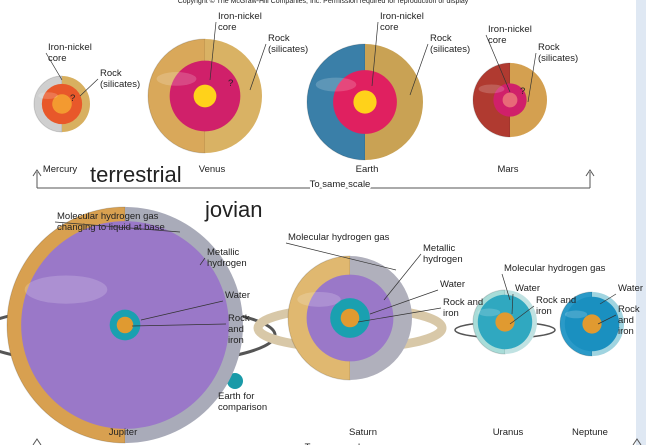 This screenshot has width=646, height=445. I want to click on slide-edge, so click(641, 222).